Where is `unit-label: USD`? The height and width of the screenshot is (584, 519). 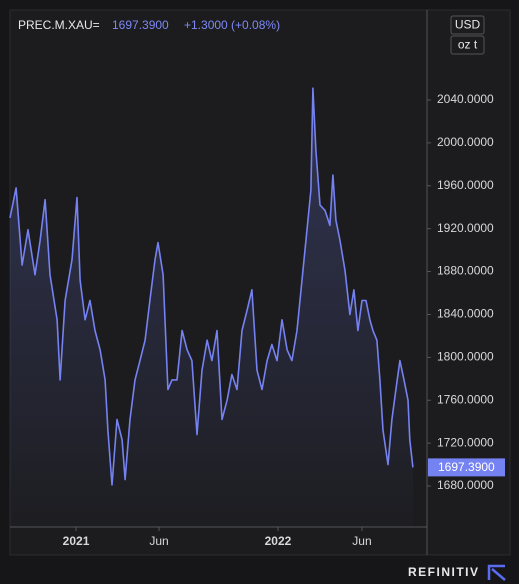 unit-label: USD is located at coordinates (468, 25).